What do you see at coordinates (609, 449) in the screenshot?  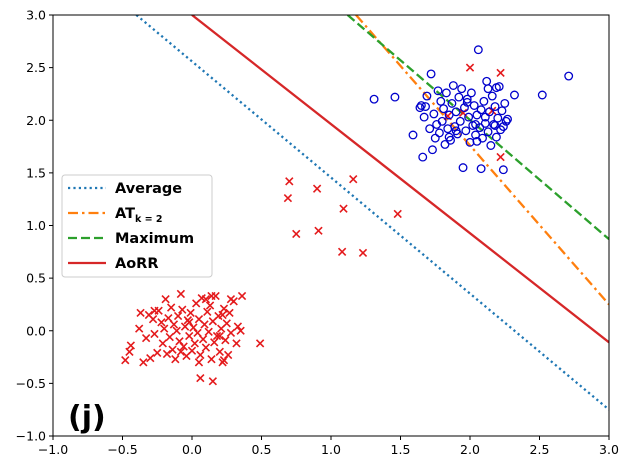 I see `x-tick-label: 3.0` at bounding box center [609, 449].